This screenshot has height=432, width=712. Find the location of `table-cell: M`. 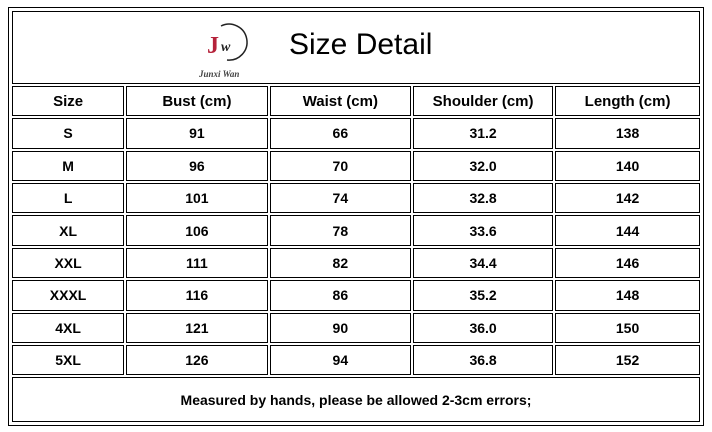

table-cell: M is located at coordinates (68, 166).